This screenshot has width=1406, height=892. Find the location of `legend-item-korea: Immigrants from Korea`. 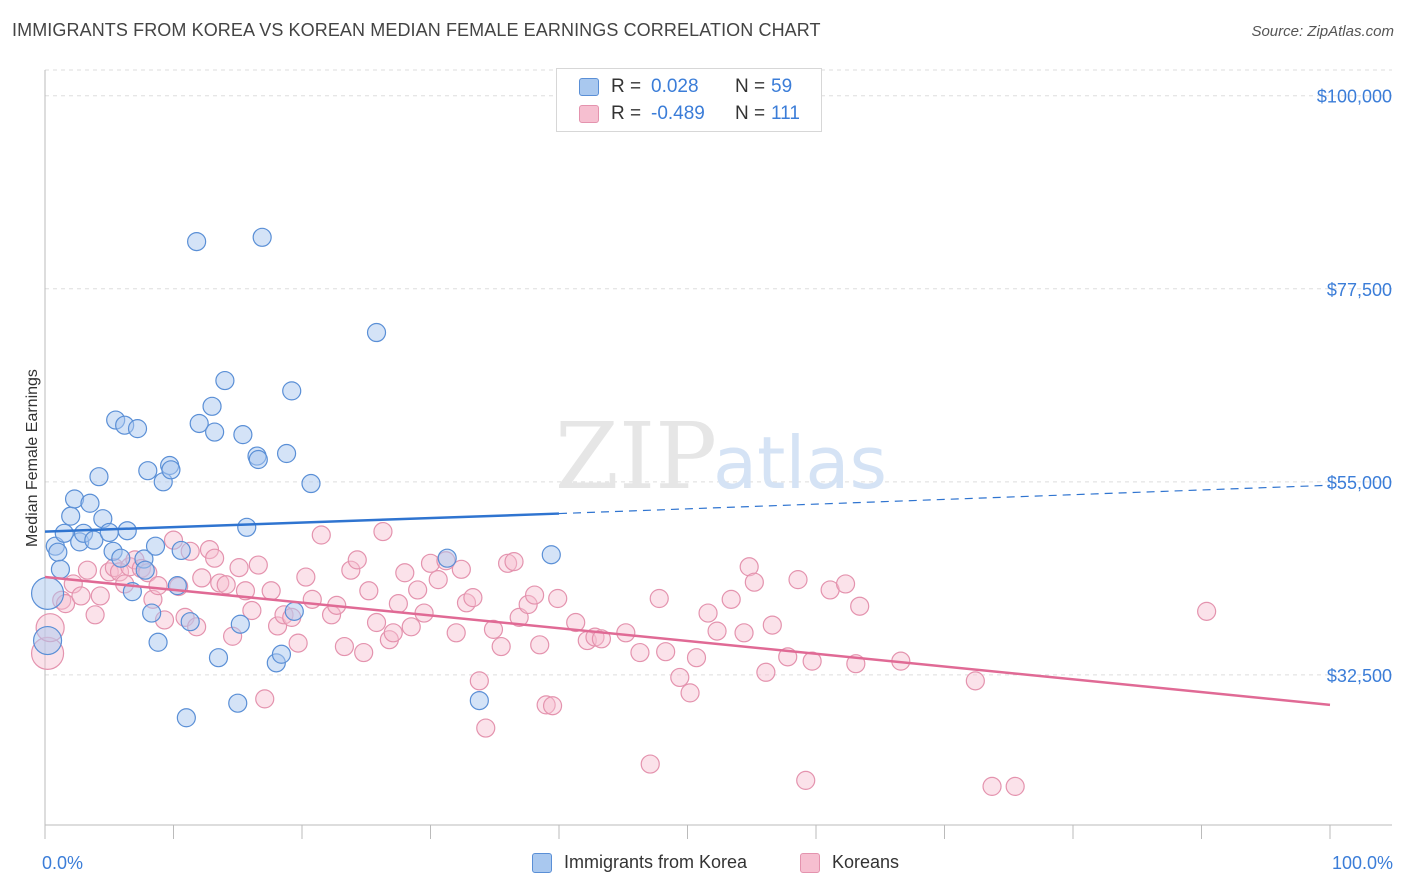

legend-item-korea: Immigrants from Korea is located at coordinates (639, 862).